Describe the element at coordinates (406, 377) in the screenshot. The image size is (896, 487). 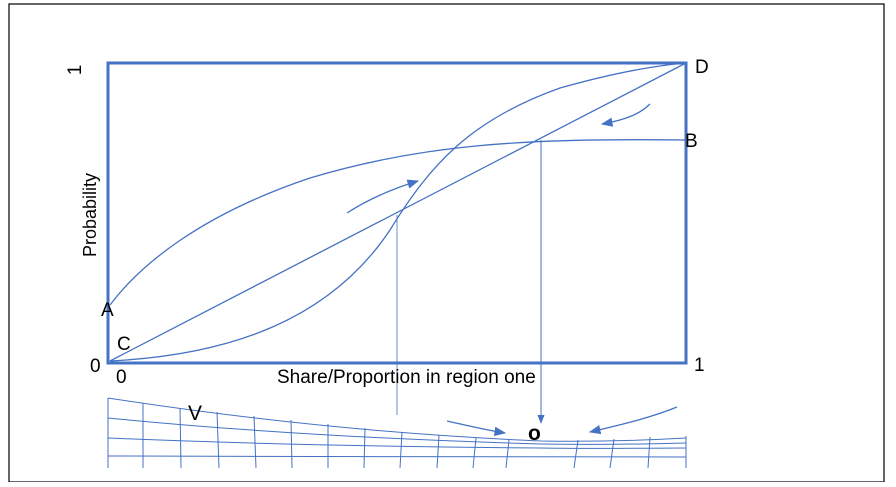
I see `x-axis-label: Share/Proportion in region one` at that location.